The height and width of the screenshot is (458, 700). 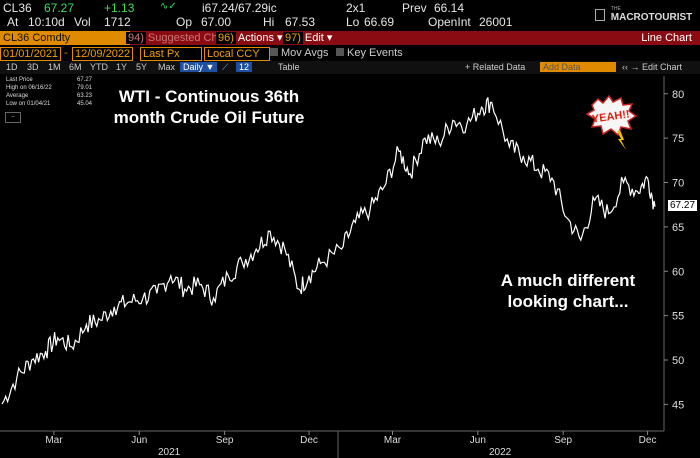 I want to click on low-value: 66.69, so click(x=379, y=22).